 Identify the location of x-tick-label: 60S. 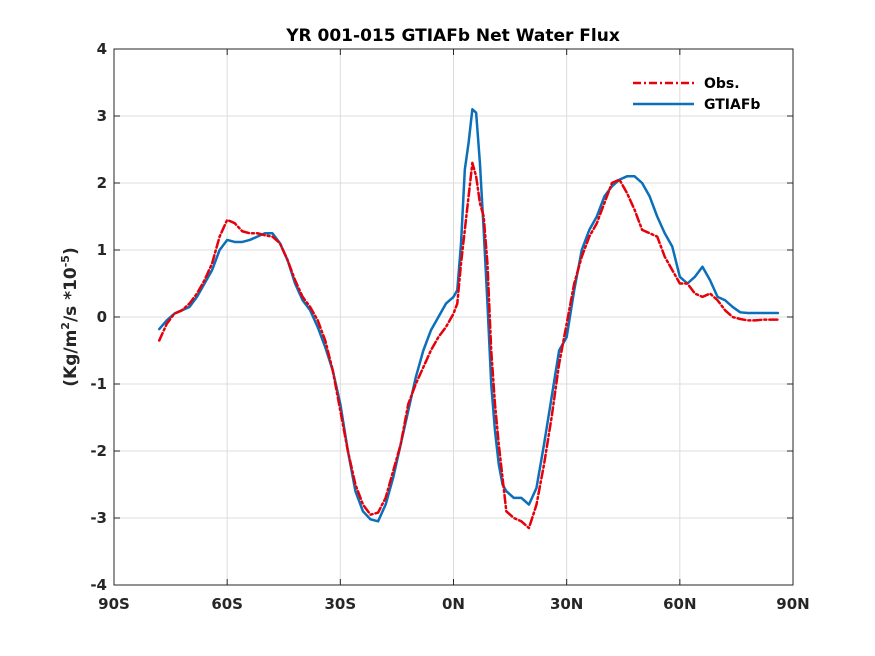
(227, 604).